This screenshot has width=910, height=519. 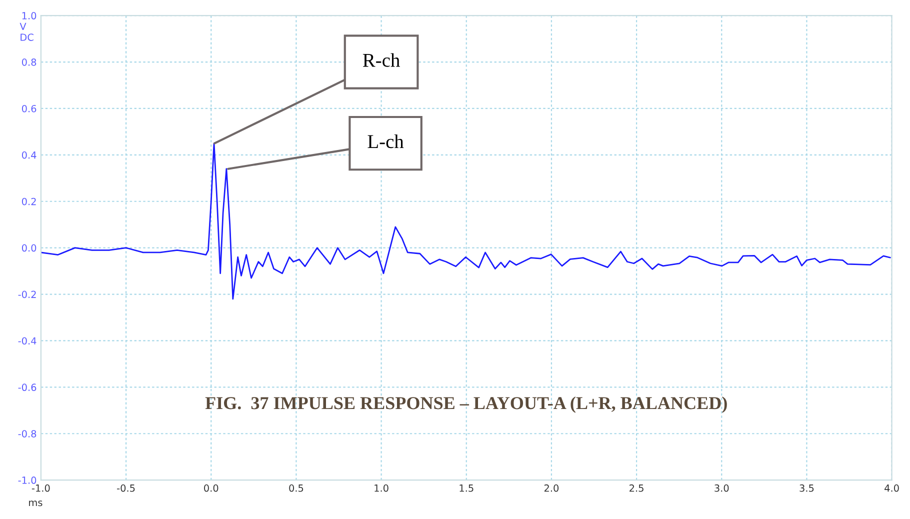 I want to click on x-tick-label: 4.0, so click(x=891, y=488).